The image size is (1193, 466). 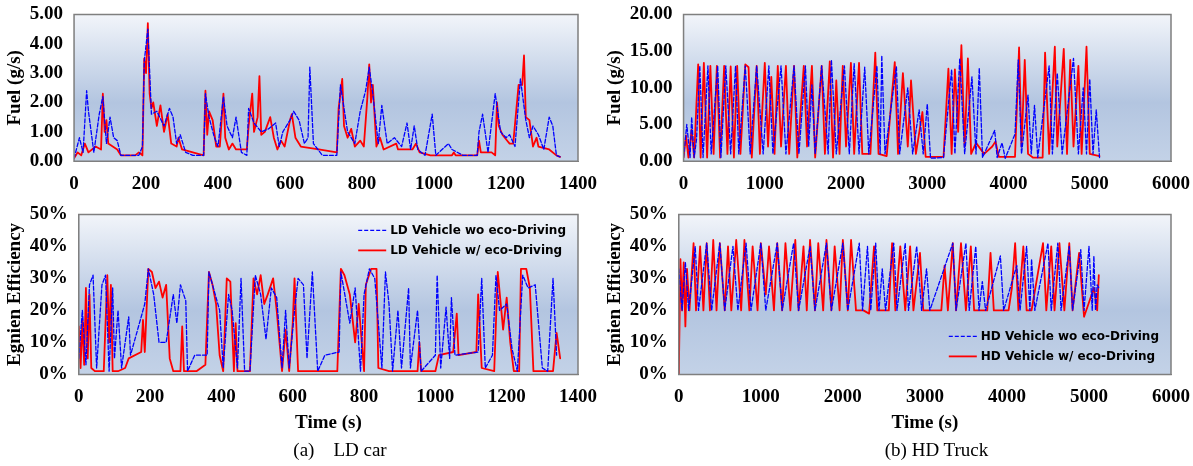 What do you see at coordinates (476, 249) in the screenshot?
I see `legend-label: LD Vehicle w/ eco-Driving` at bounding box center [476, 249].